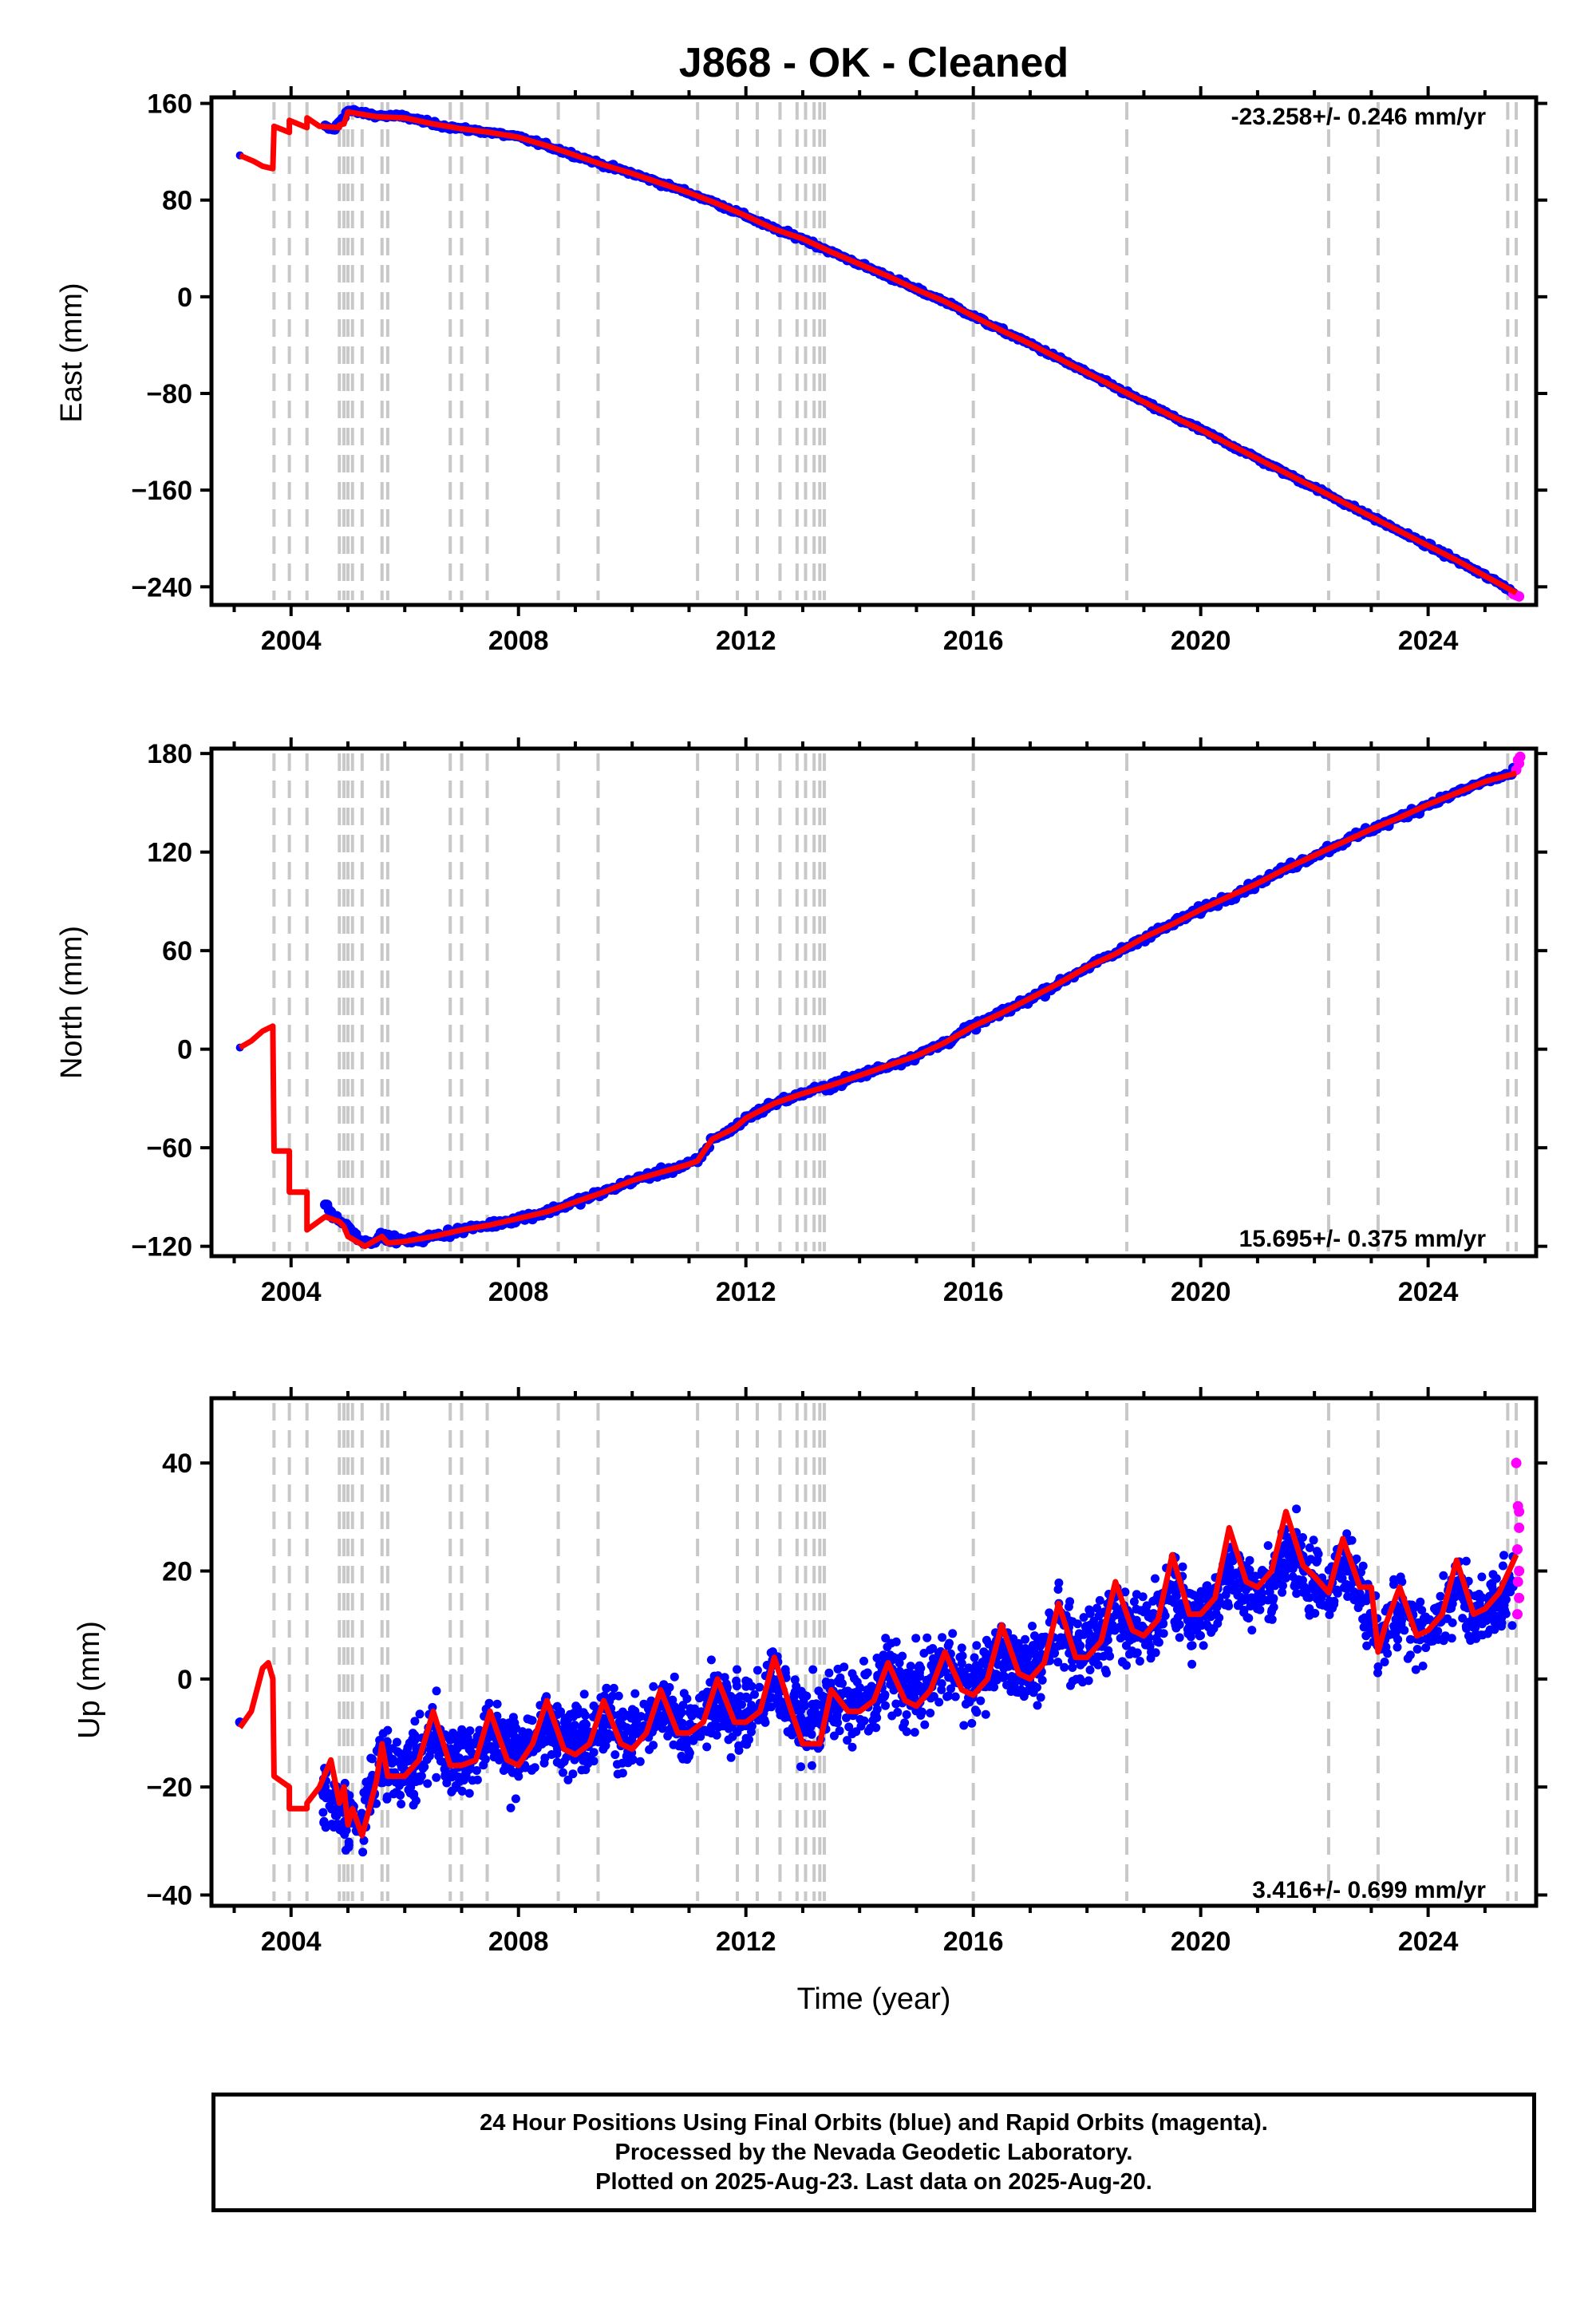 This screenshot has width=1596, height=2316. I want to click on up-xtick-label: 2012, so click(746, 1942).